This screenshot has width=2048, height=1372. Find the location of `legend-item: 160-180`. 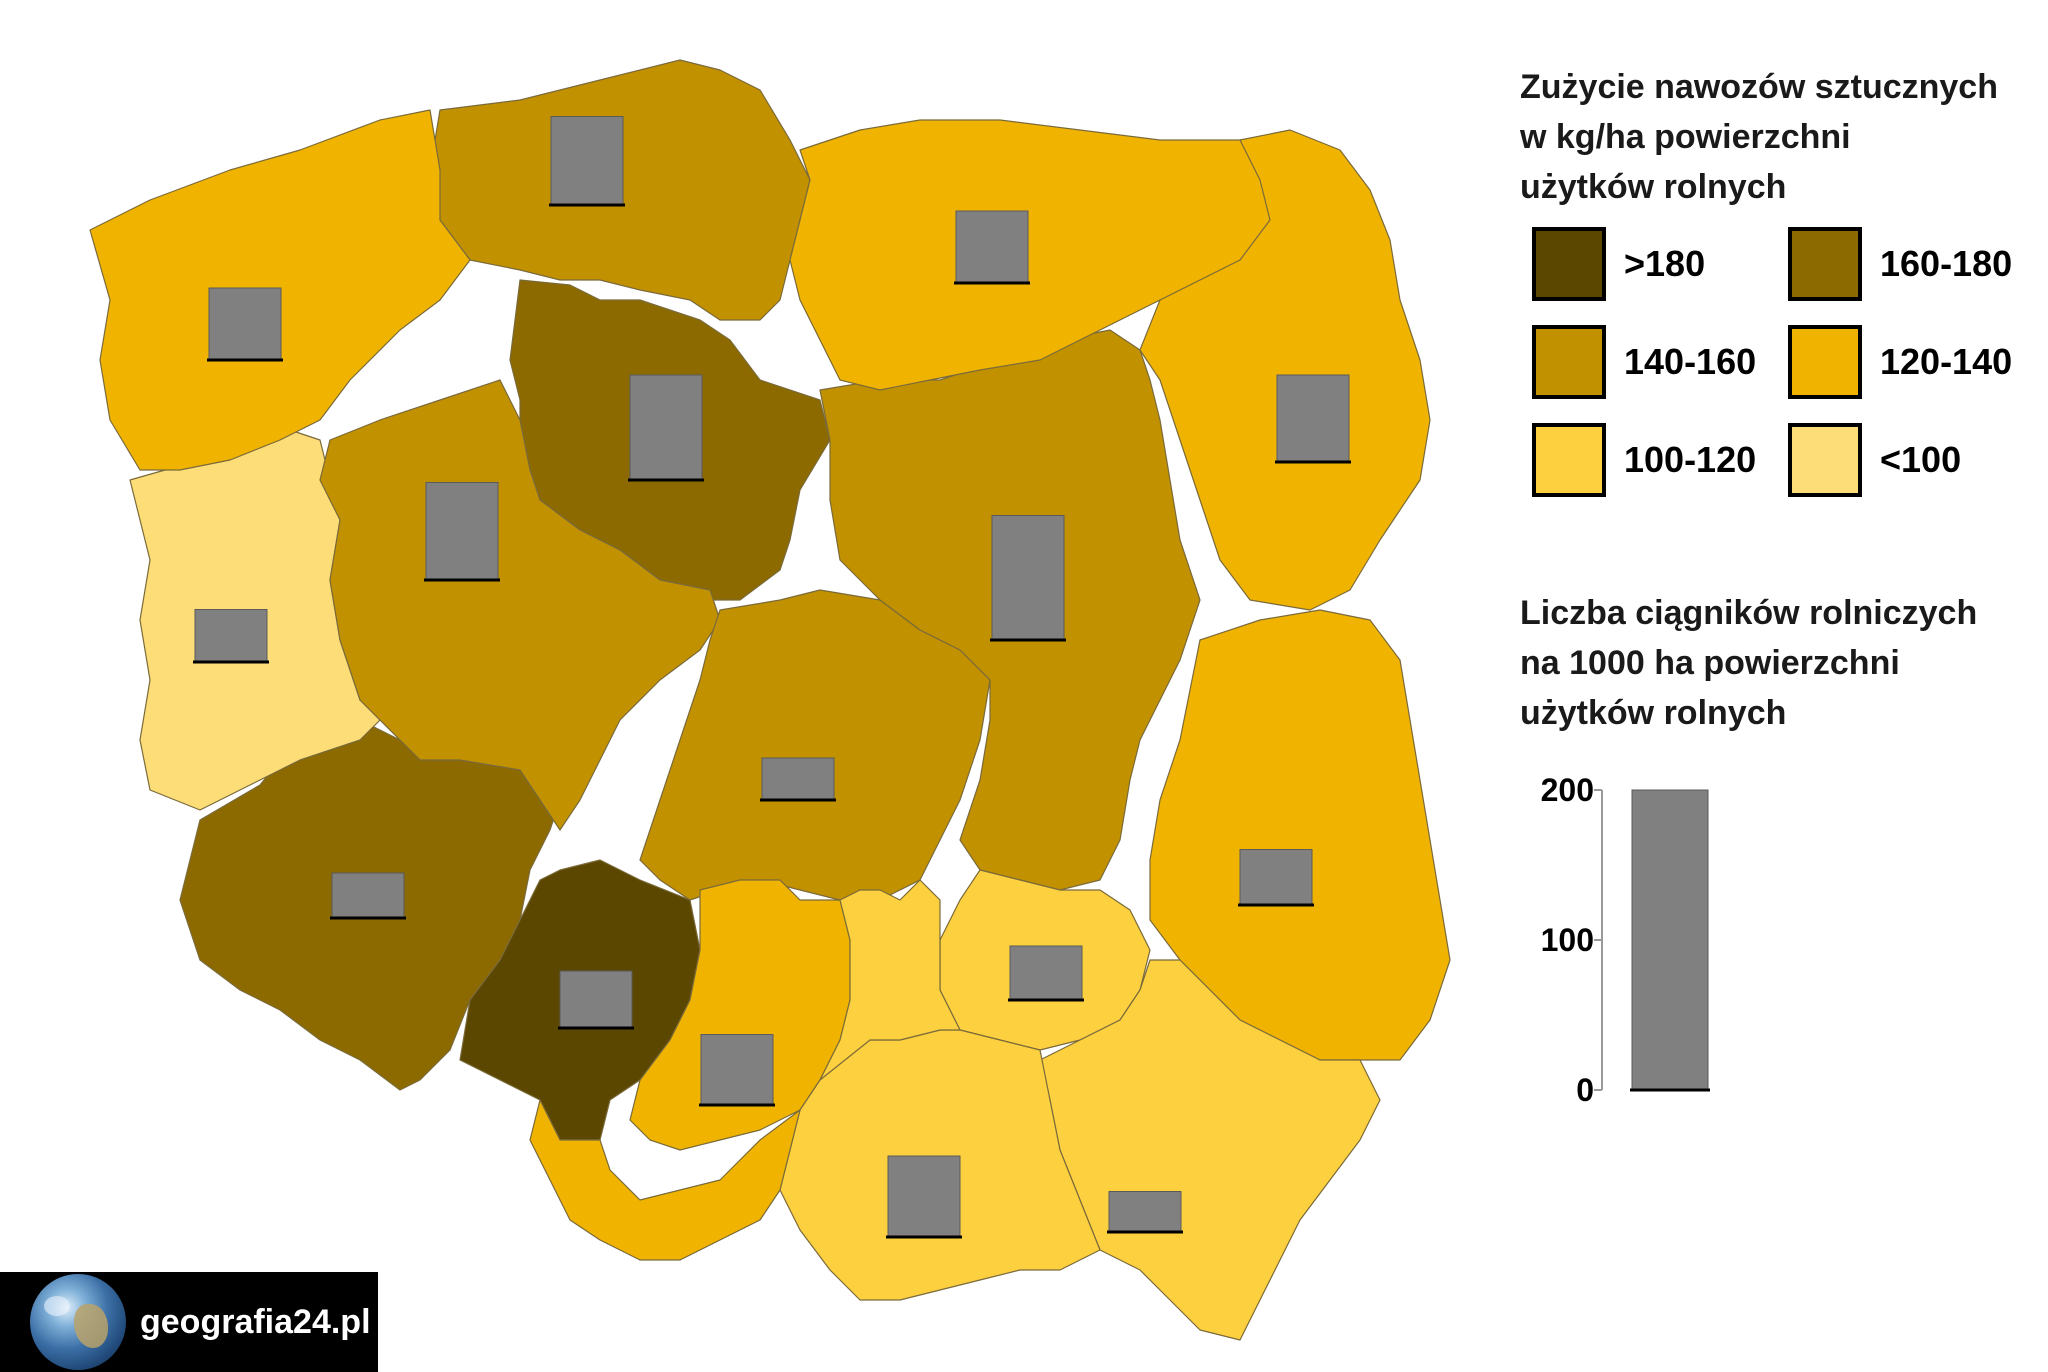

legend-item: 160-180 is located at coordinates (1900, 264).